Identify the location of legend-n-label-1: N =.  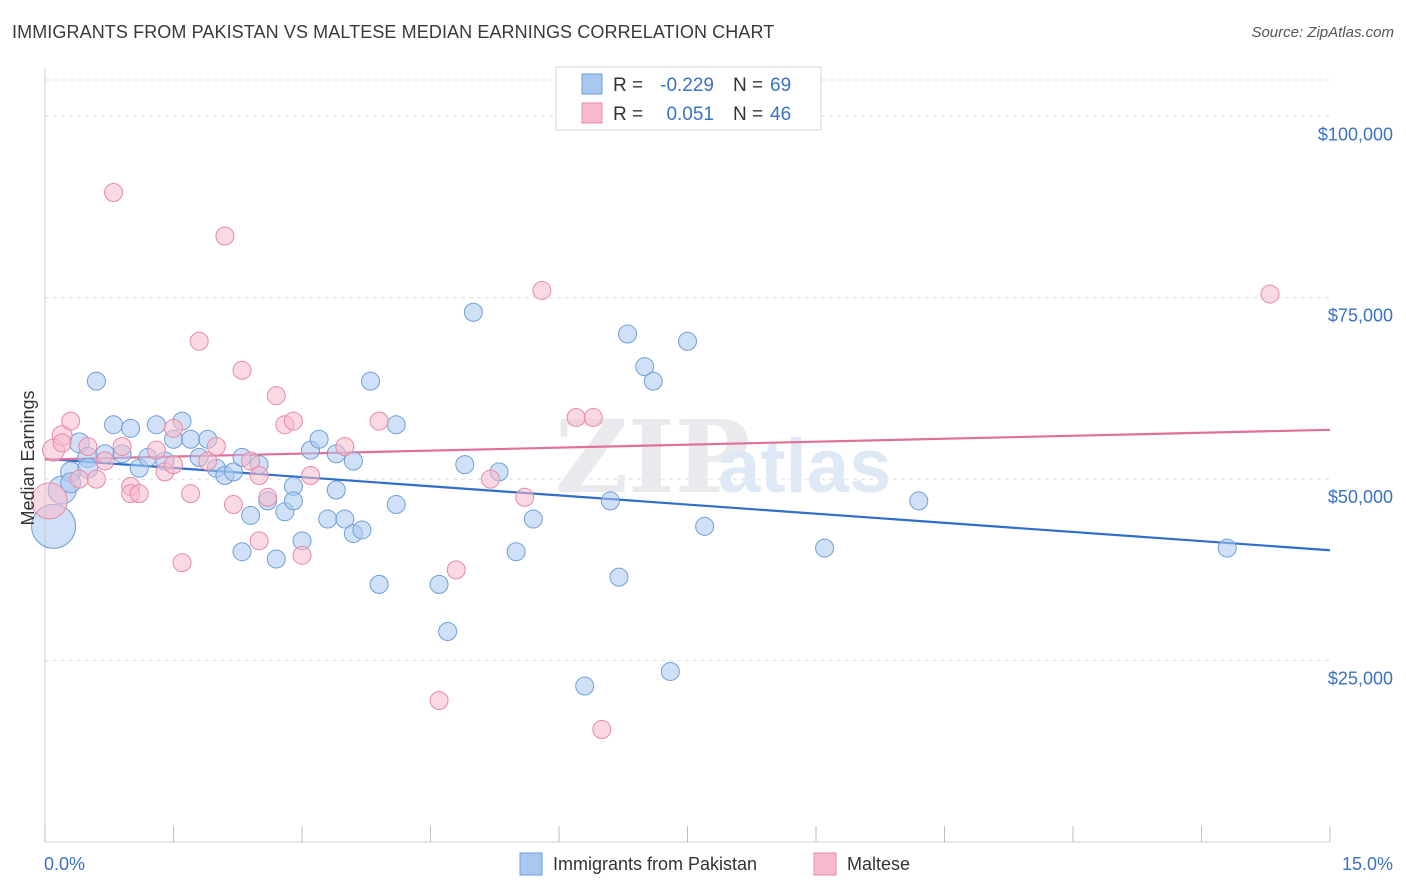
(748, 114).